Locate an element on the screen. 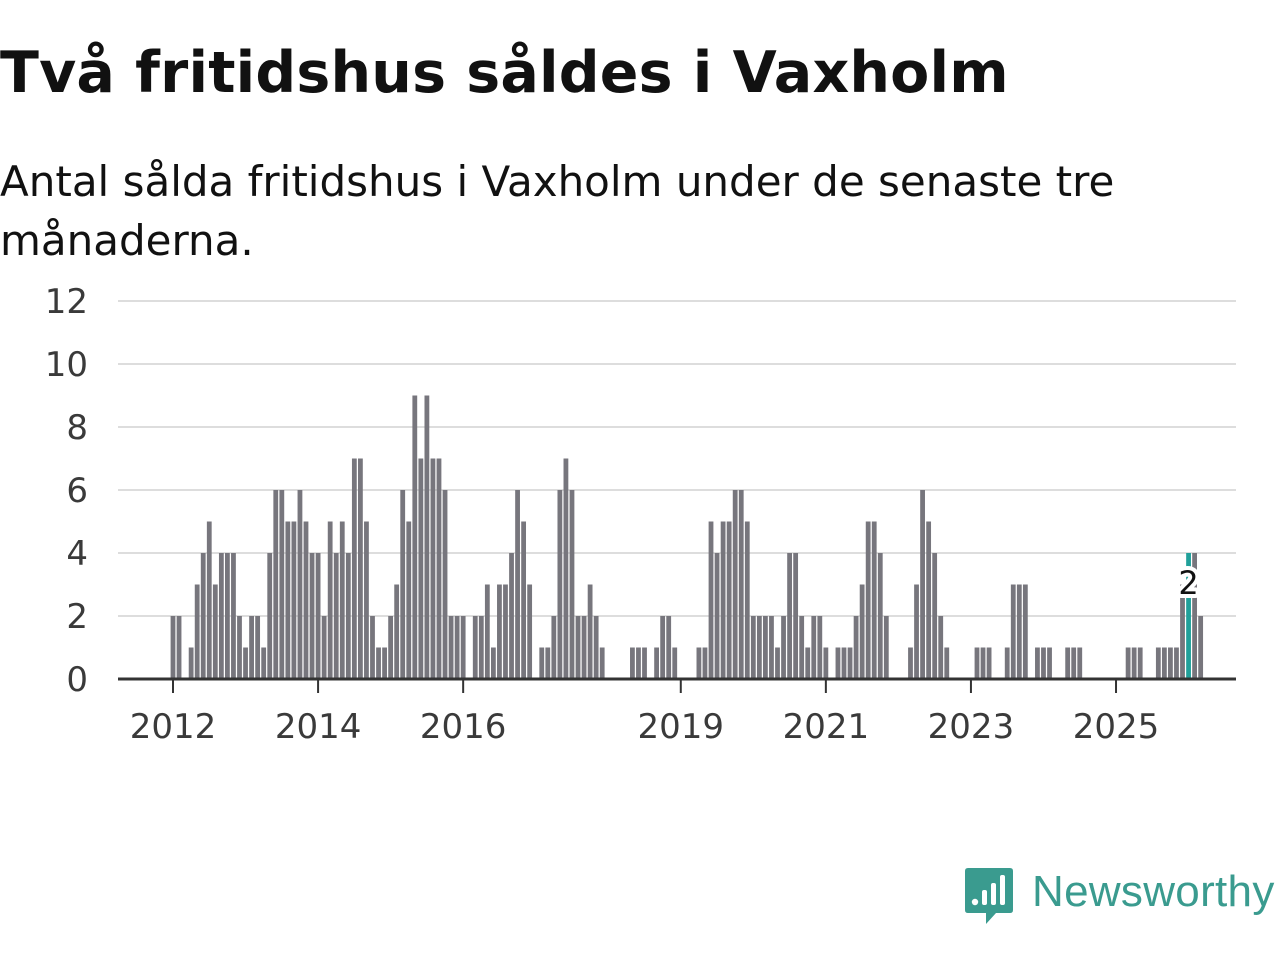  chart-title: Två fritidshus såldes i Vaxholm is located at coordinates (504, 73).